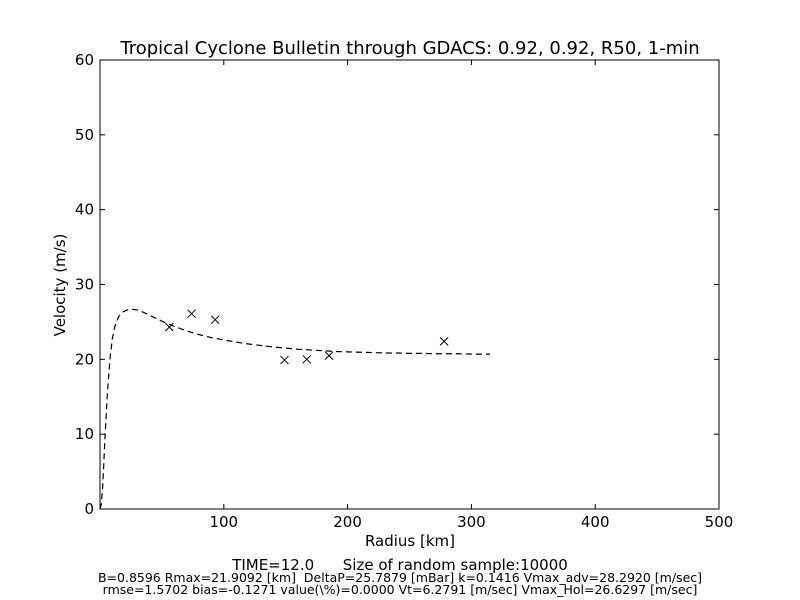  I want to click on y-tick-label: 50, so click(84, 135).